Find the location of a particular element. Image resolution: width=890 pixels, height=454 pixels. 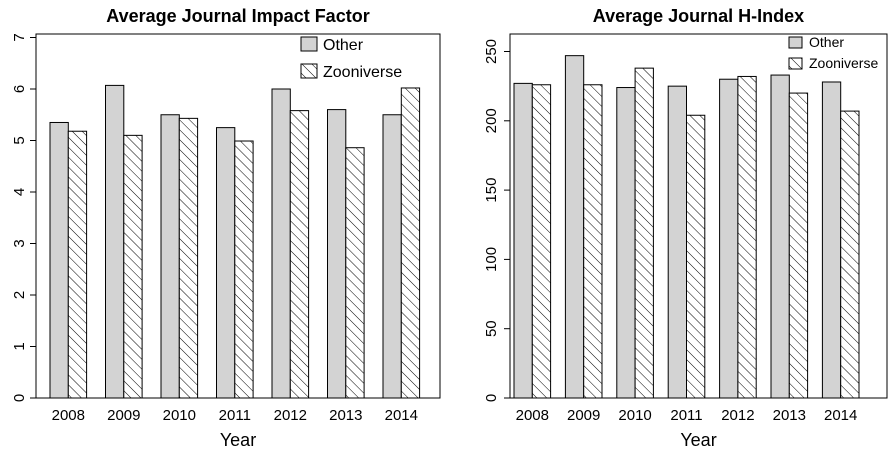

y-tick-label: 250 is located at coordinates (491, 51).